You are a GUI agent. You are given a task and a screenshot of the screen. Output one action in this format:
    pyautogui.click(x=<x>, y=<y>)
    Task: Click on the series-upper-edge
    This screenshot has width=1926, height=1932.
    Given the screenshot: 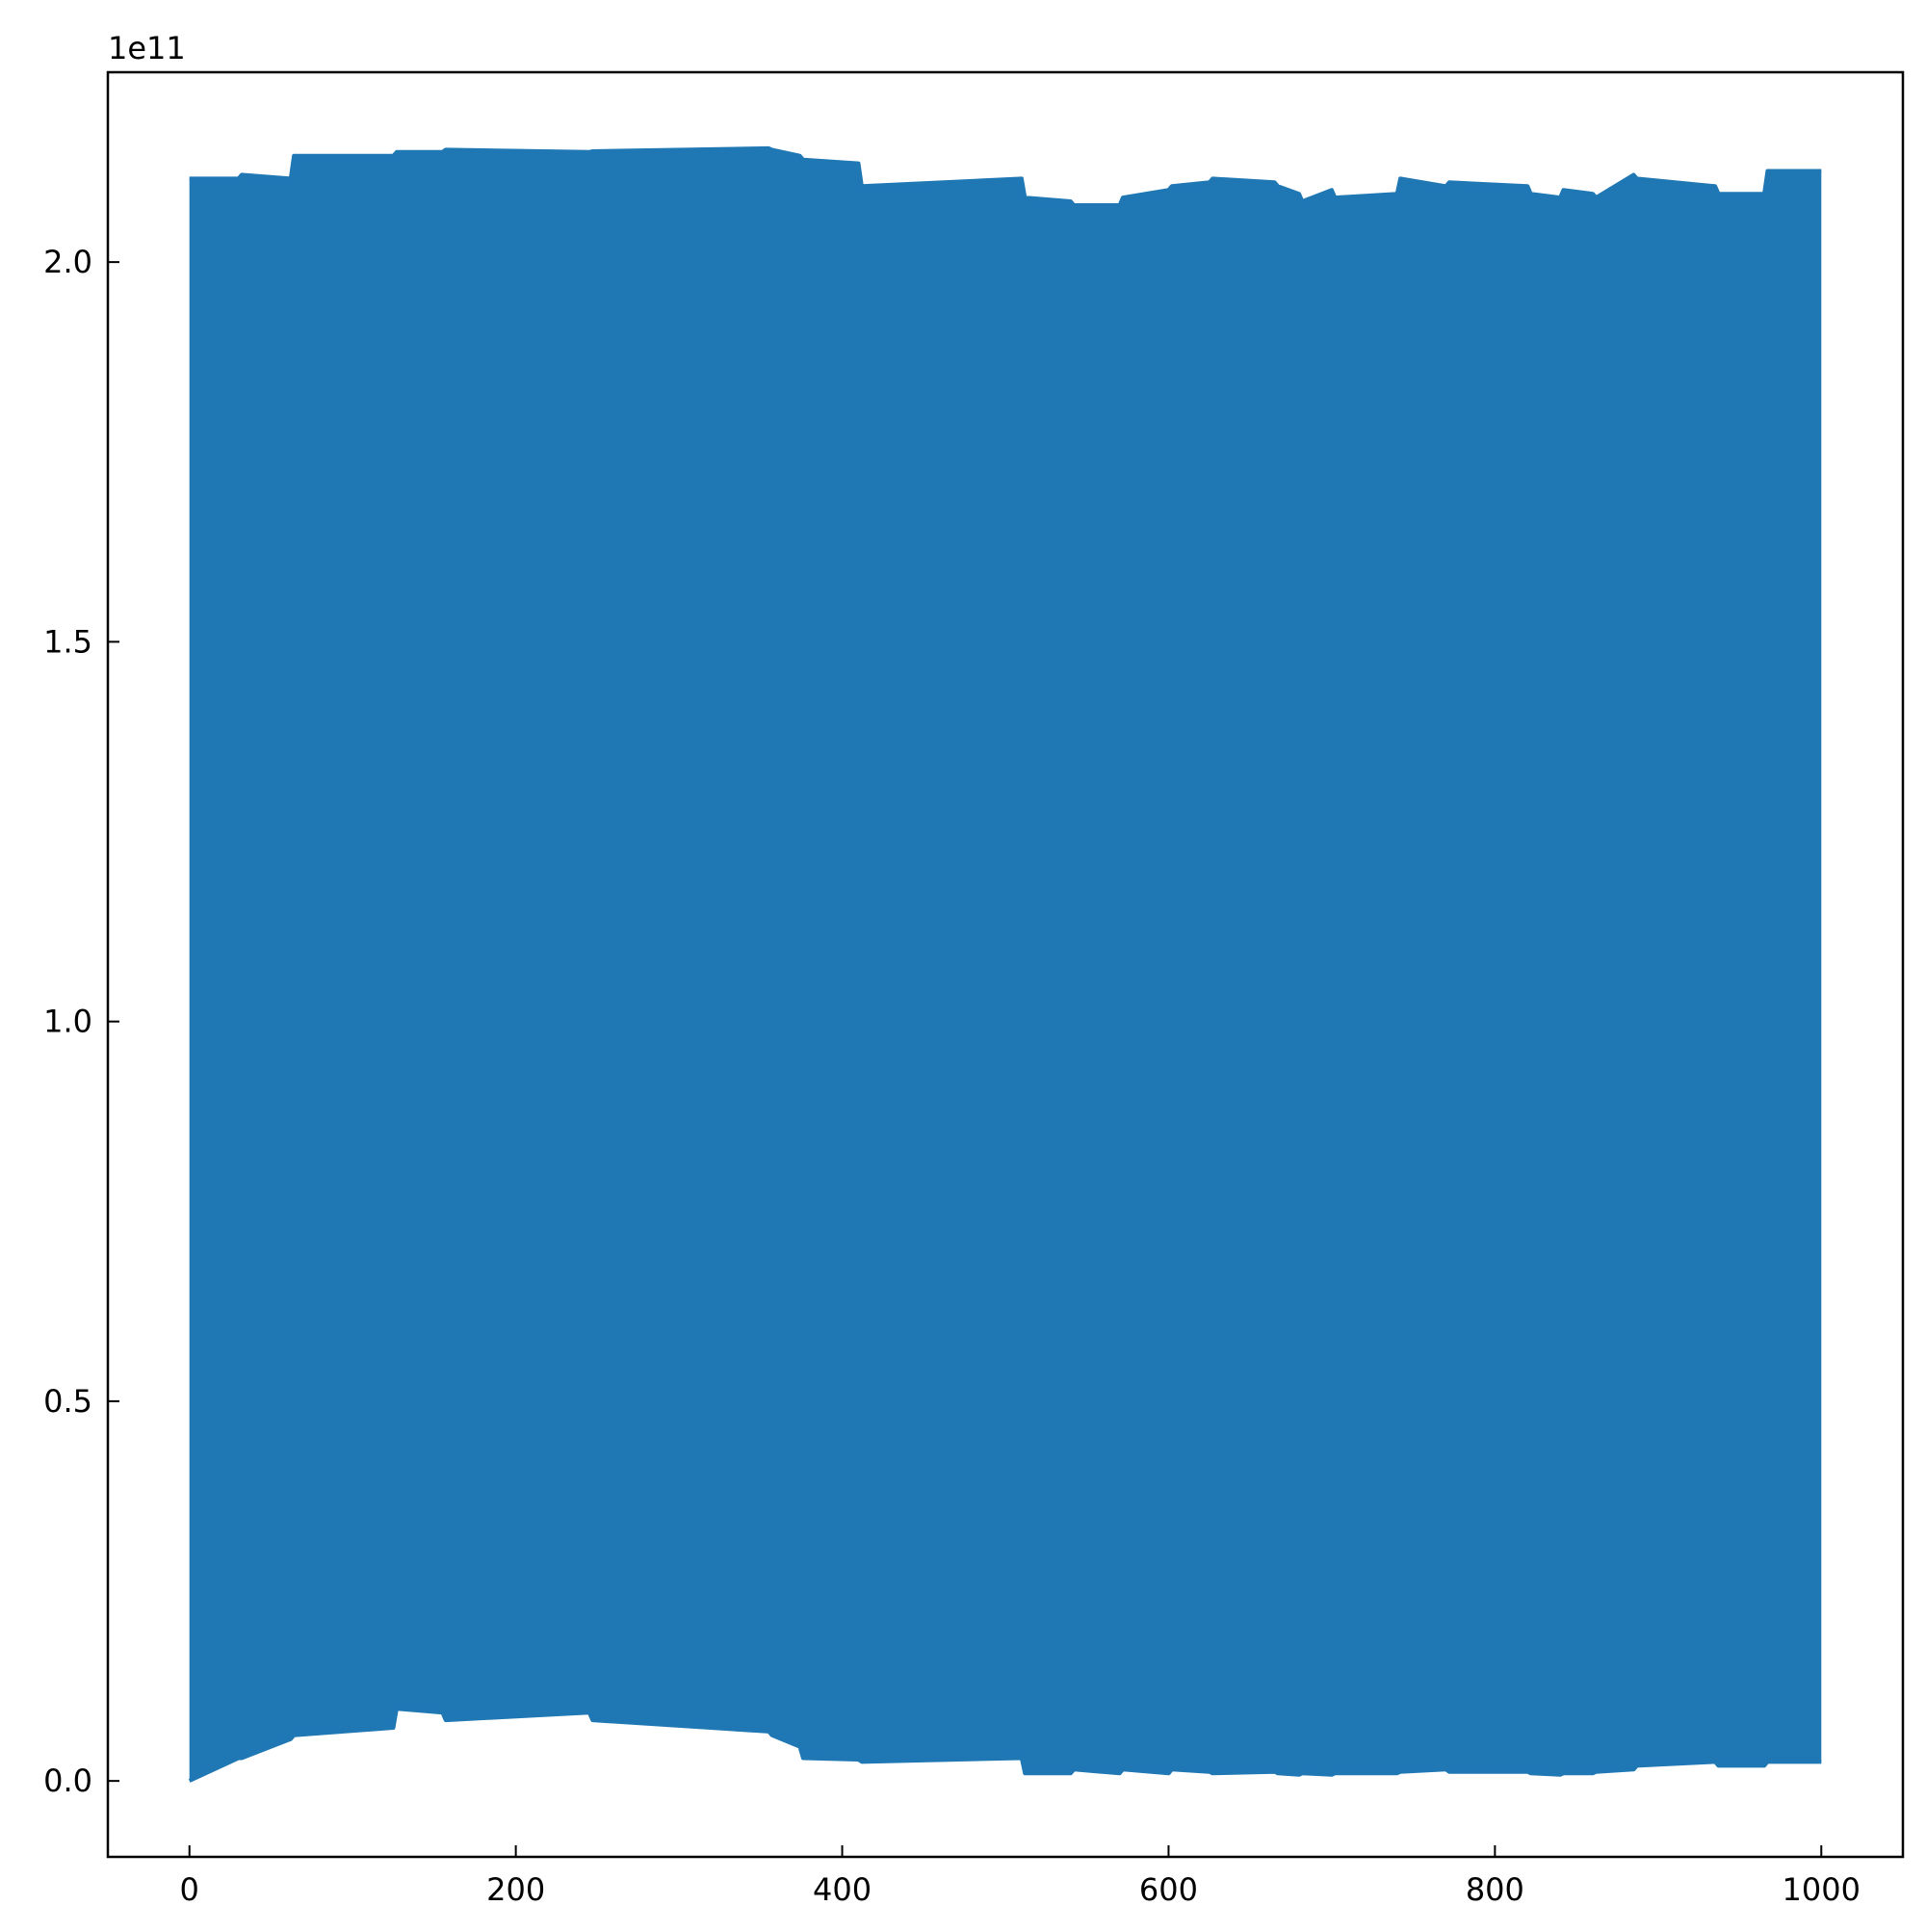 What is the action you would take?
    pyautogui.click(x=1005, y=176)
    